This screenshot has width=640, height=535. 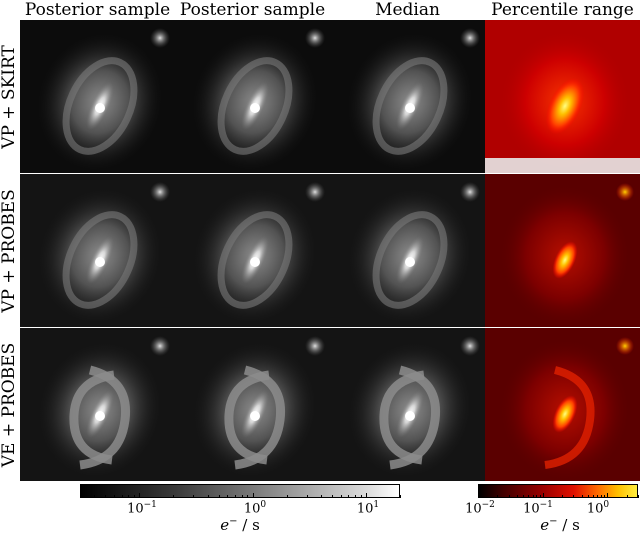 I want to click on panel-ve-probes-median, so click(x=407, y=404).